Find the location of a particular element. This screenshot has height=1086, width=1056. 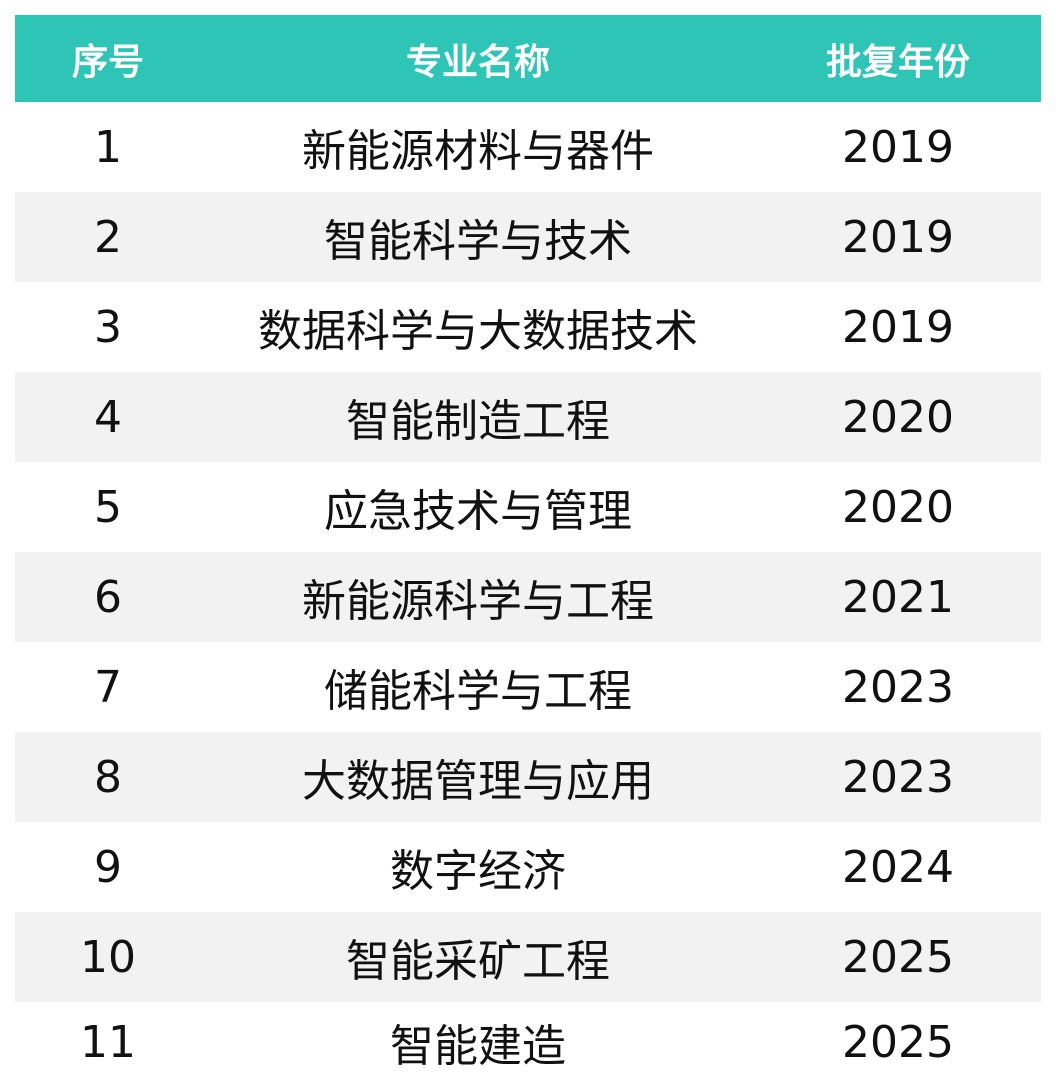

cell-name: 智能建造 is located at coordinates (478, 1046).